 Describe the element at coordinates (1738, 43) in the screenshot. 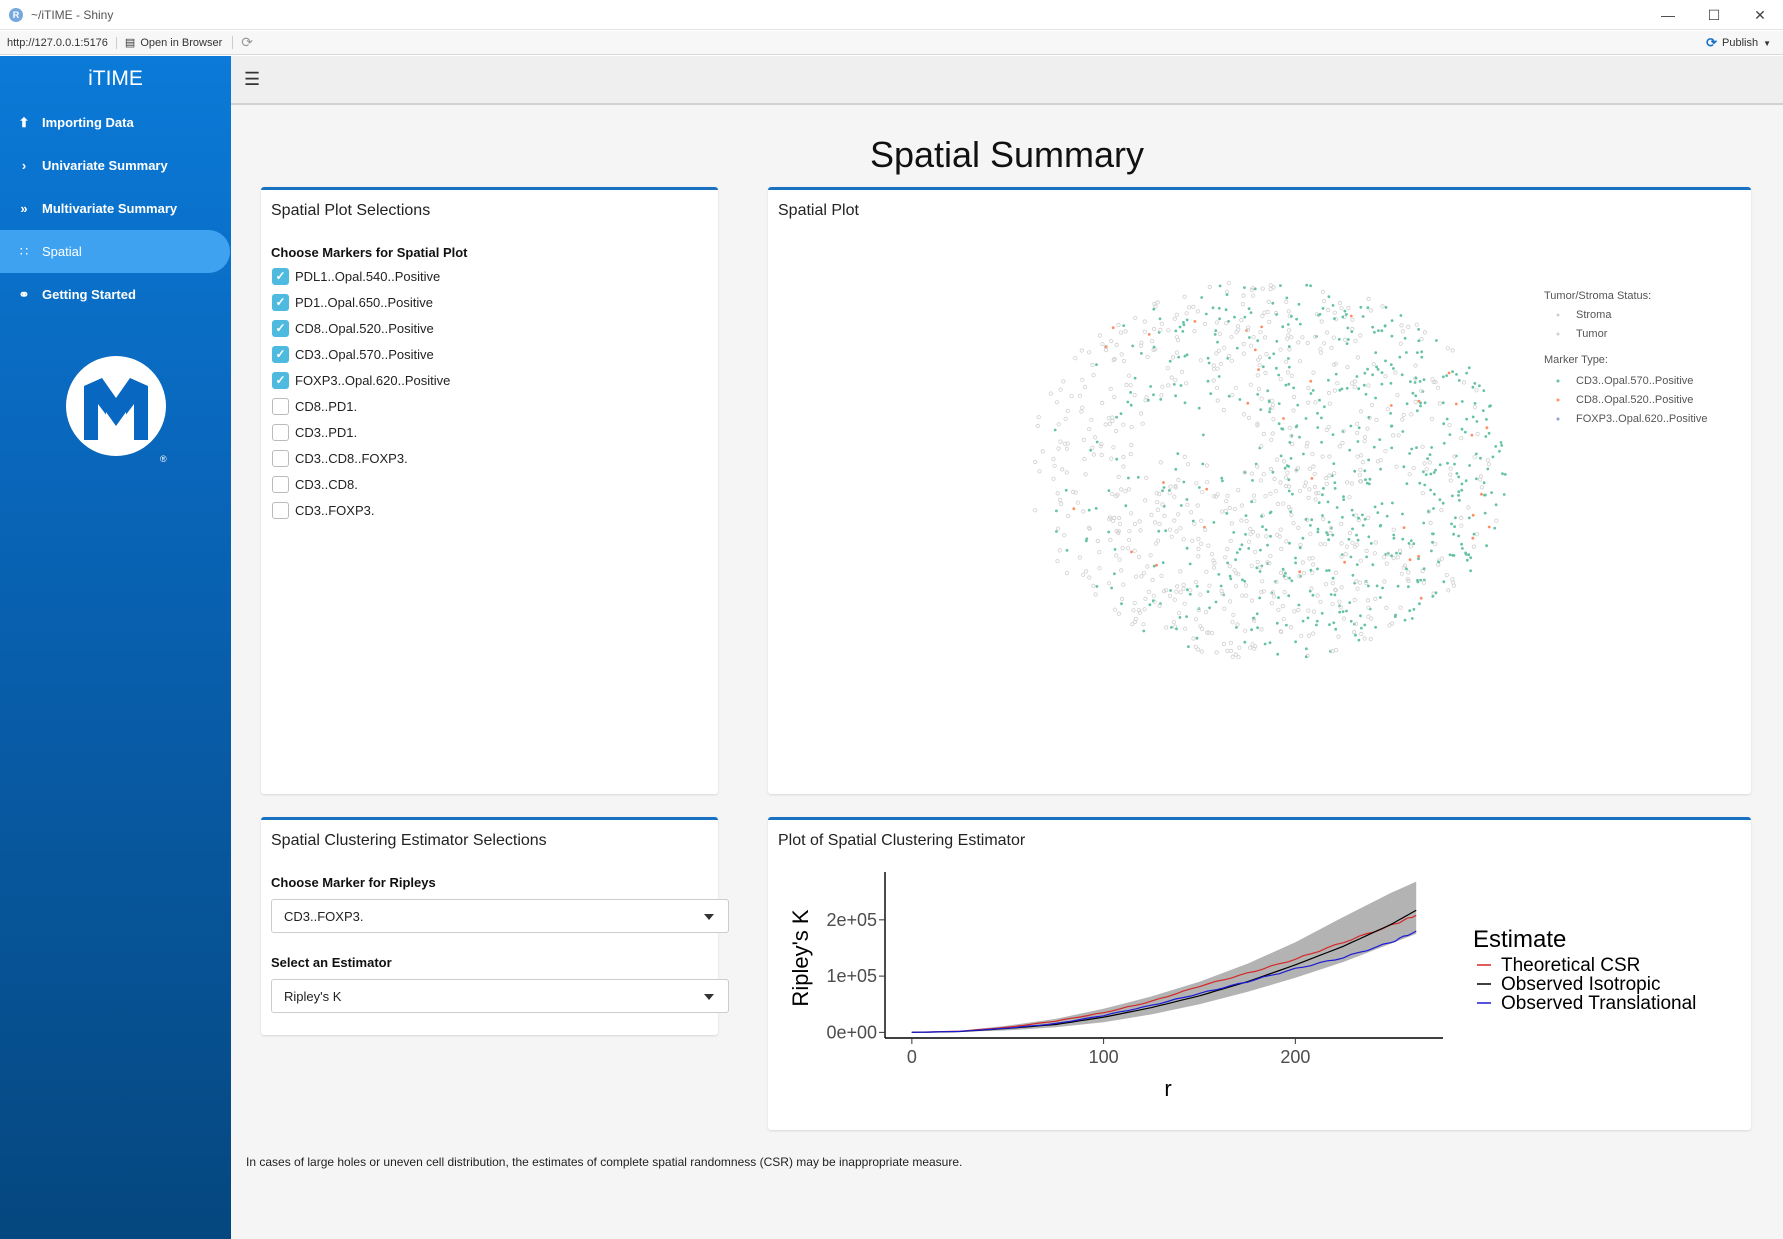

I see `publish-button: ⟳ Publish ▼` at that location.